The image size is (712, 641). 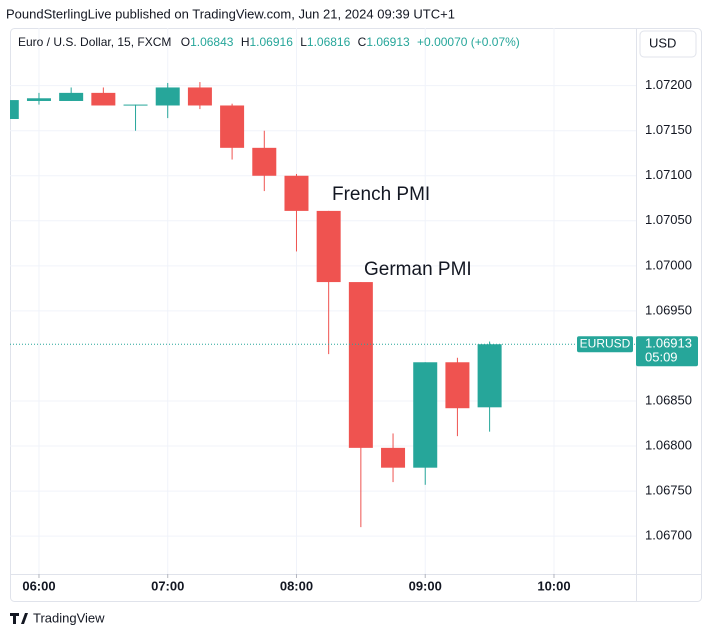 I want to click on legend-value: 1.06916, so click(x=271, y=42).